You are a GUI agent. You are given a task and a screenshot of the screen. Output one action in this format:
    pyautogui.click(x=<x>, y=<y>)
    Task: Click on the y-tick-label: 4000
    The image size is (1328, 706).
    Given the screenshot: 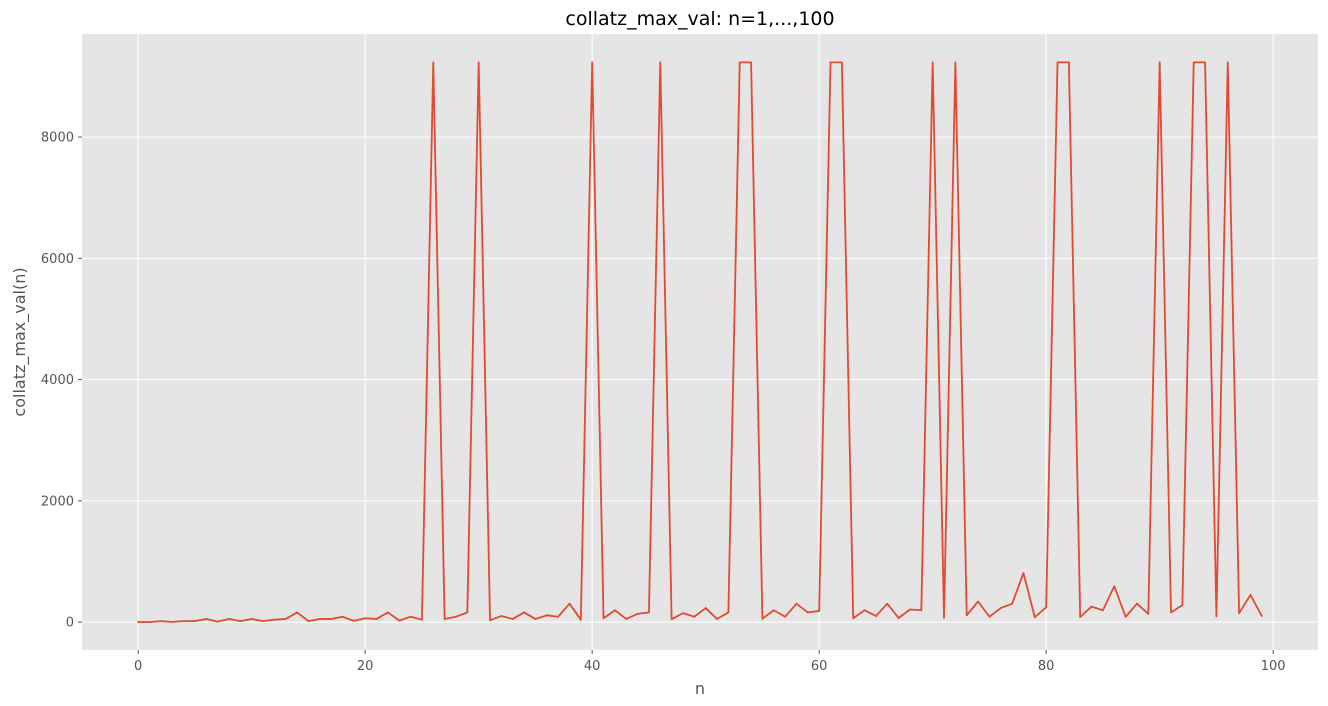 What is the action you would take?
    pyautogui.click(x=57, y=380)
    